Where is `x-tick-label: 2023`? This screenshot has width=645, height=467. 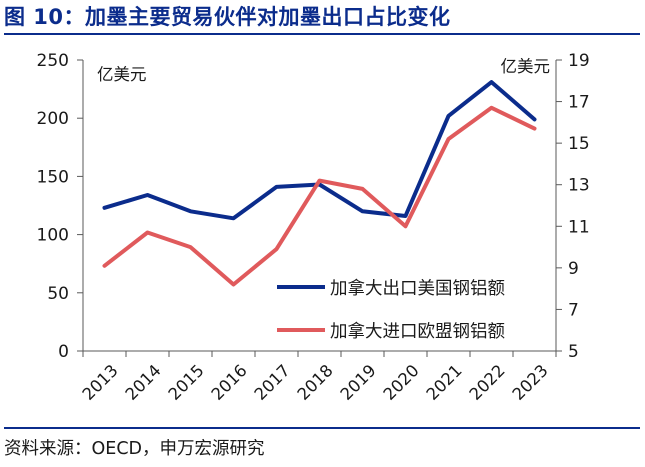 x-tick-label: 2023 is located at coordinates (530, 382).